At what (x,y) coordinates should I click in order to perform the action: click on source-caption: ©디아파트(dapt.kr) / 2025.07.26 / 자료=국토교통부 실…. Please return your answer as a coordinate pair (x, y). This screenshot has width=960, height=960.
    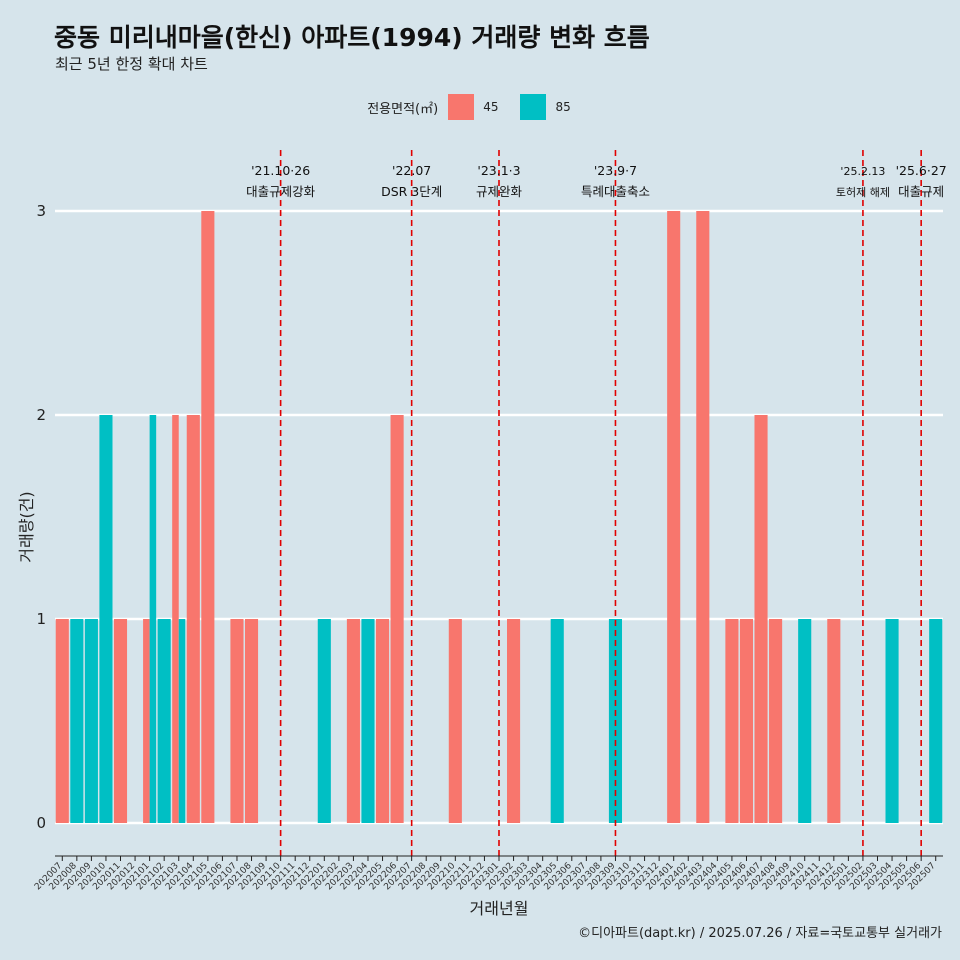
    Looking at the image, I should click on (760, 933).